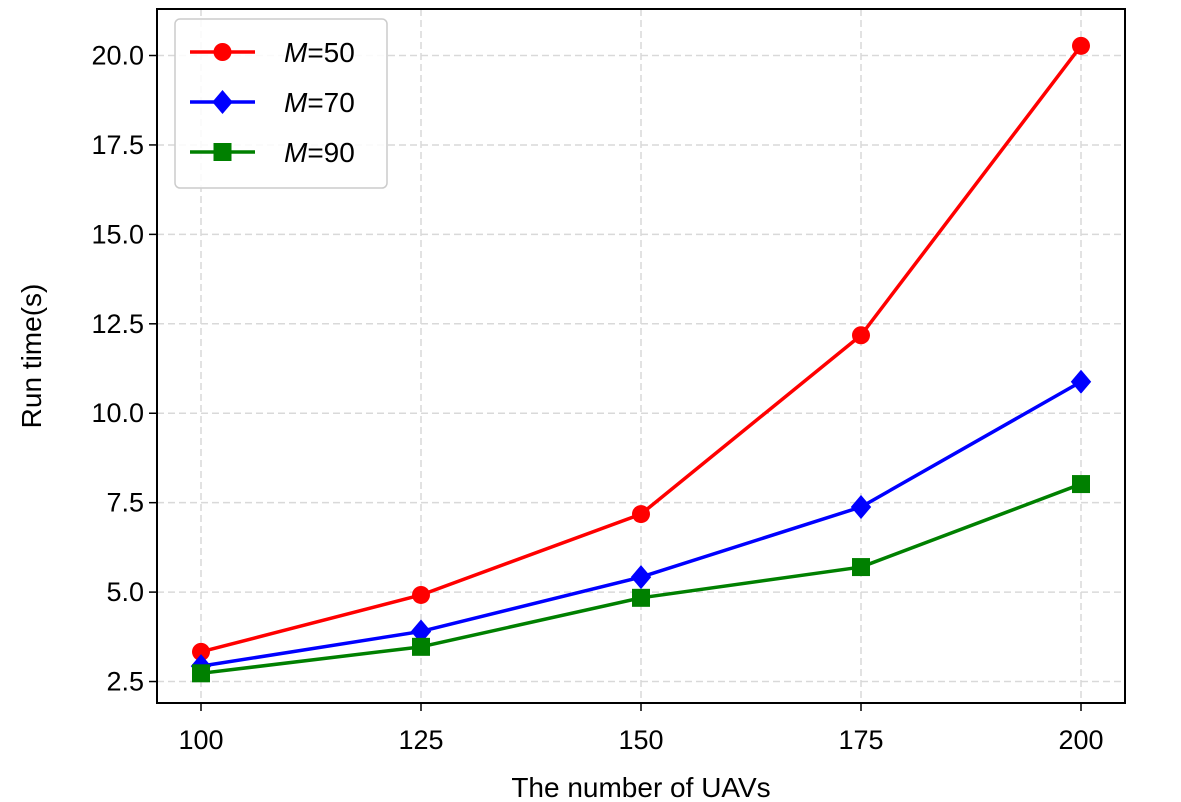 This screenshot has width=1181, height=802. What do you see at coordinates (331, 152) in the screenshot?
I see `legend-label-value: =90` at bounding box center [331, 152].